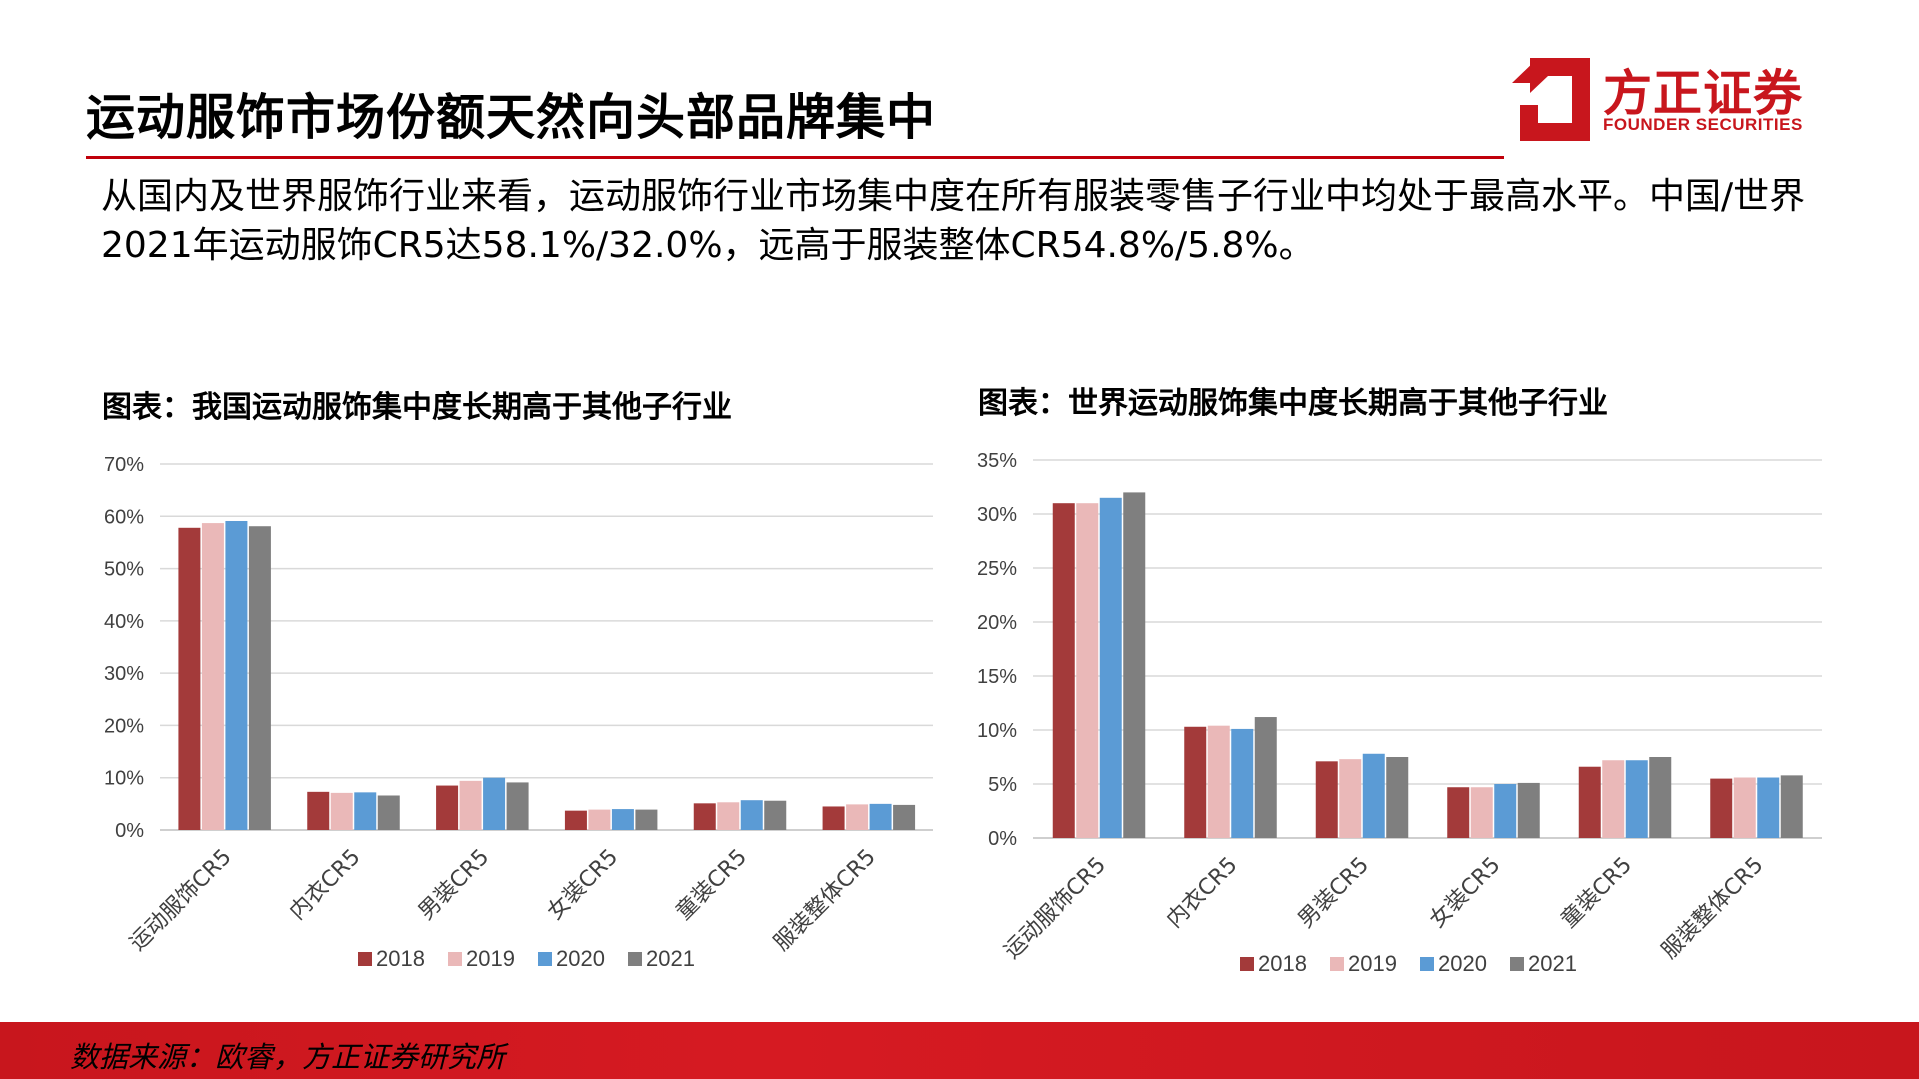 Image resolution: width=1919 pixels, height=1079 pixels. What do you see at coordinates (400, 958) in the screenshot?
I see `chart-1-legend-label: 2018` at bounding box center [400, 958].